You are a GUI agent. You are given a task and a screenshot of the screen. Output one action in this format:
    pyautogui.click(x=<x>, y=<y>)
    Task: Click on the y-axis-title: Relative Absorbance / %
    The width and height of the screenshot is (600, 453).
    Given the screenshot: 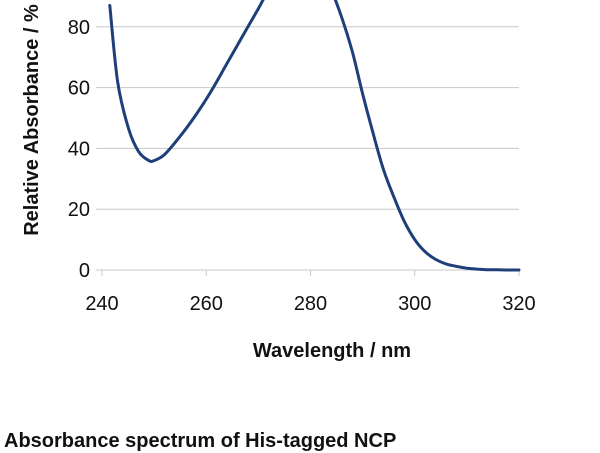 What is the action you would take?
    pyautogui.click(x=32, y=120)
    